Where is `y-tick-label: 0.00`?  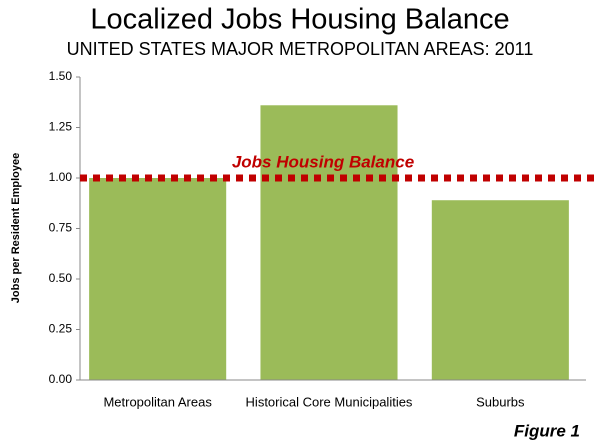 y-tick-label: 0.00 is located at coordinates (61, 379).